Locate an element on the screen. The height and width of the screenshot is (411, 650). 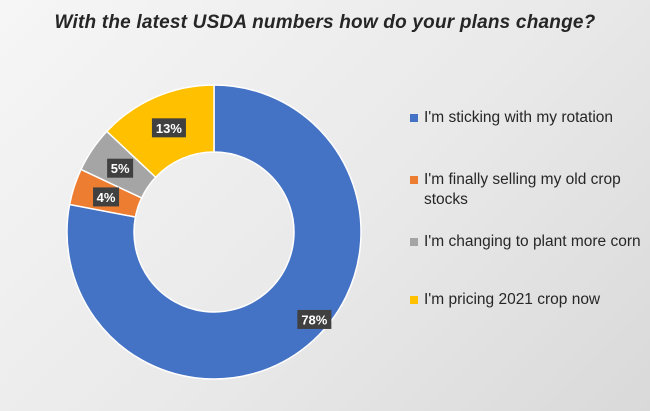
data-label-selling-old-crop: 4% is located at coordinates (106, 197).